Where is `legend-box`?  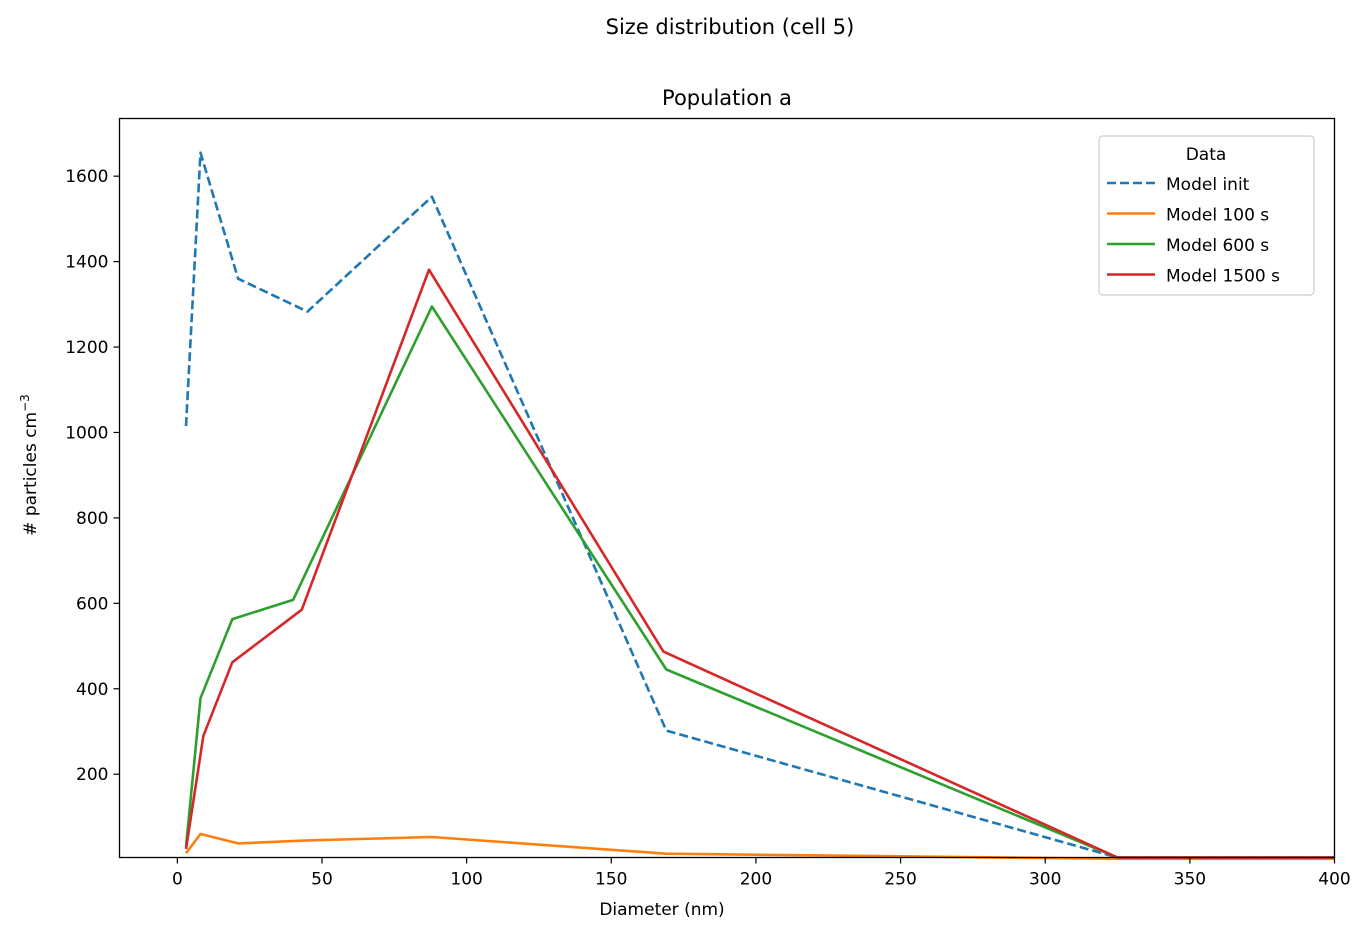 legend-box is located at coordinates (1206, 215).